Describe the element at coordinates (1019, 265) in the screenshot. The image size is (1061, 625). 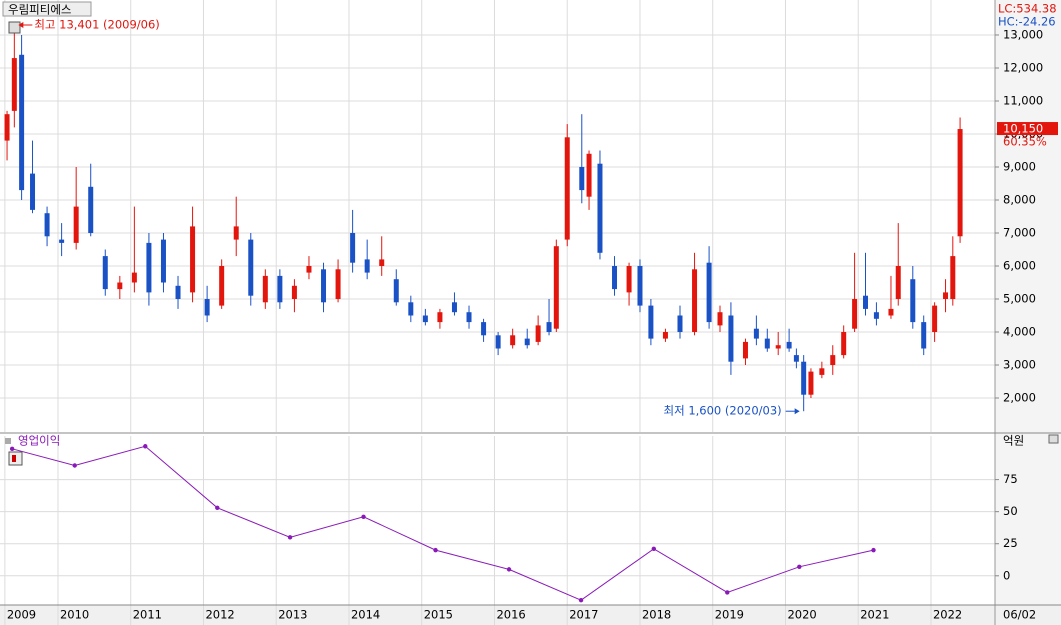
I see `y-tick-label: 6,000` at that location.